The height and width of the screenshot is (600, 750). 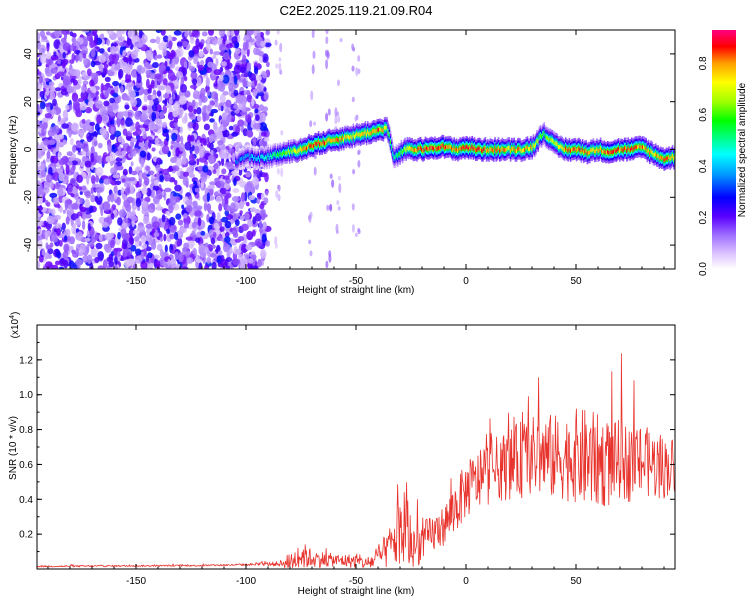 I want to click on svg-text: (x104), so click(x=15, y=325).